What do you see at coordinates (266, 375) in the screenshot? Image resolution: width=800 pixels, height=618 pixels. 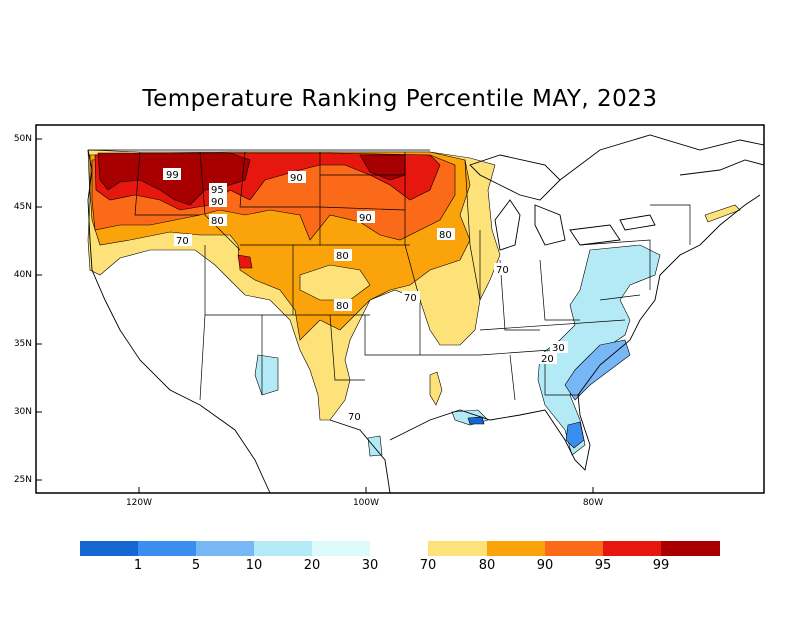 I see `region-below-30-nm` at bounding box center [266, 375].